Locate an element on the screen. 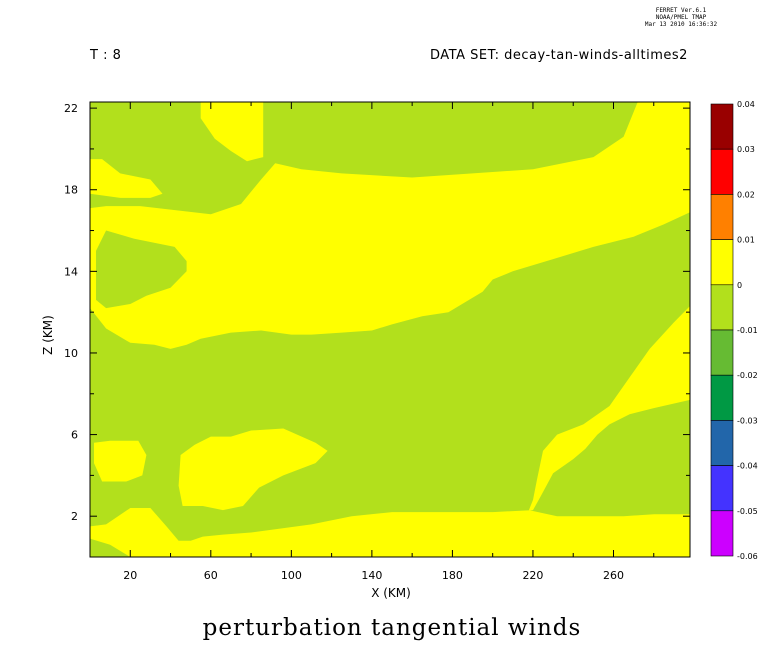 Image resolution: width=768 pixels, height=662 pixels. time-label: T : 8 is located at coordinates (106, 55).